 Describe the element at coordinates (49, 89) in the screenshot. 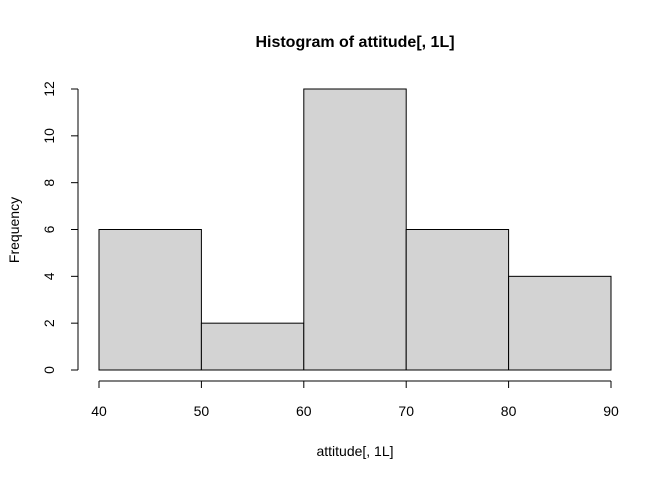

I see `y-tick-label: 12` at that location.